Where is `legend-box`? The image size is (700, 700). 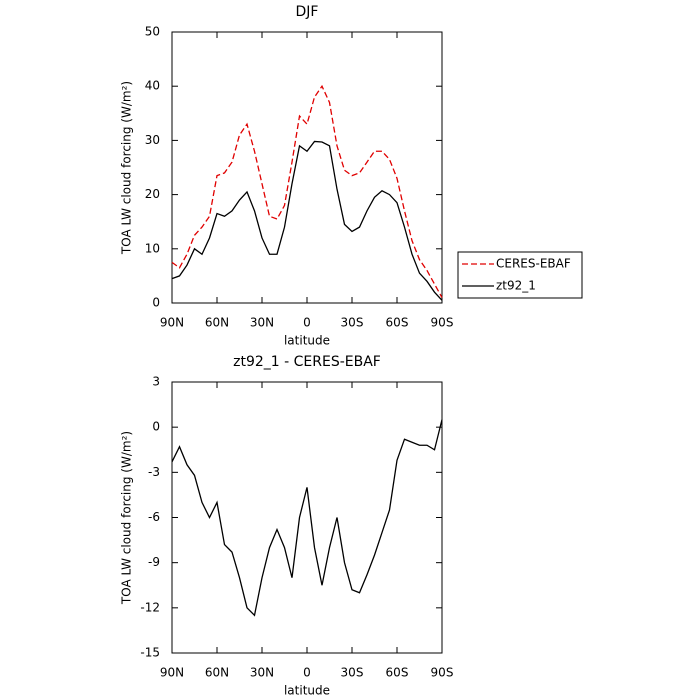
legend-box is located at coordinates (520, 275).